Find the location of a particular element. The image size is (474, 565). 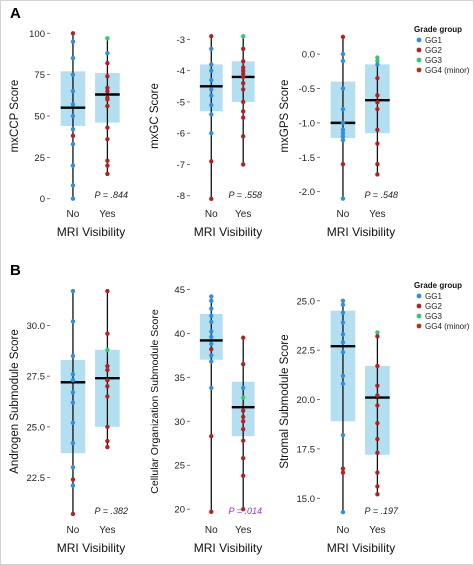

y-tick-label: 25 is located at coordinates (39, 158).